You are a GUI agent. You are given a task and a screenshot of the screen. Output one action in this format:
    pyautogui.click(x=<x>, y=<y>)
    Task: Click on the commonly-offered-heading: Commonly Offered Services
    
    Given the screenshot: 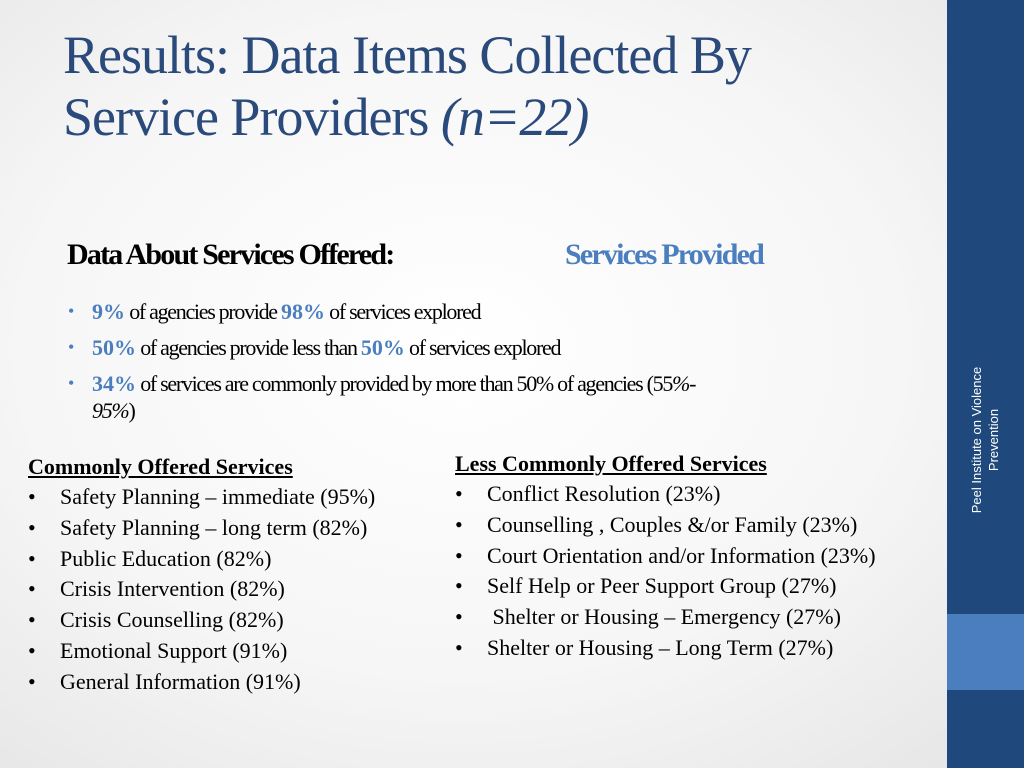 What is the action you would take?
    pyautogui.click(x=160, y=466)
    